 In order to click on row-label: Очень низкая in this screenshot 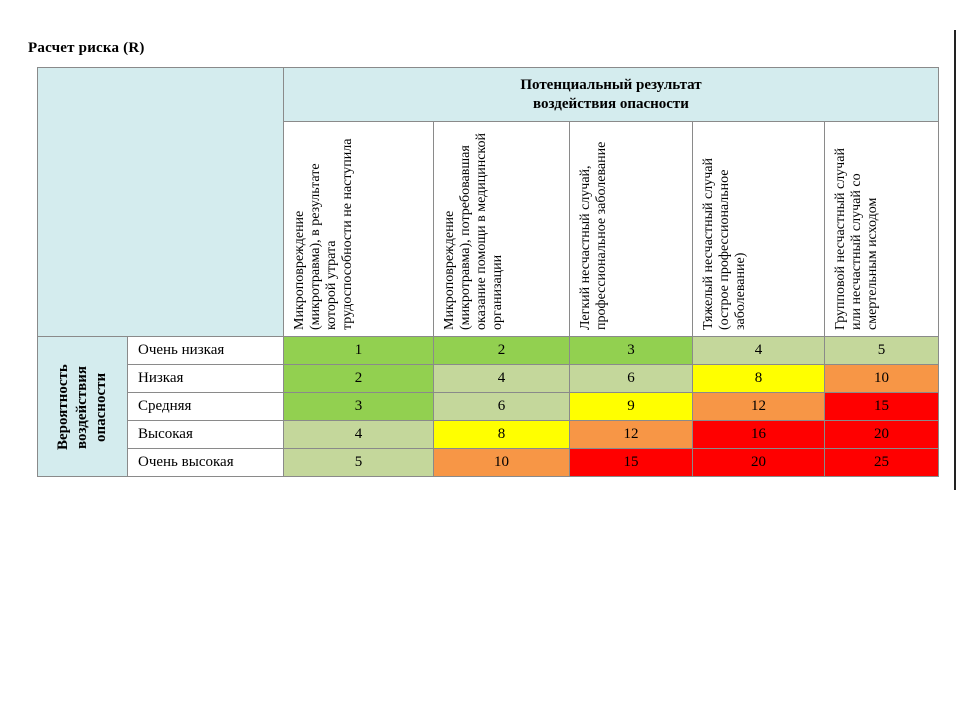, I will do `click(205, 350)`.